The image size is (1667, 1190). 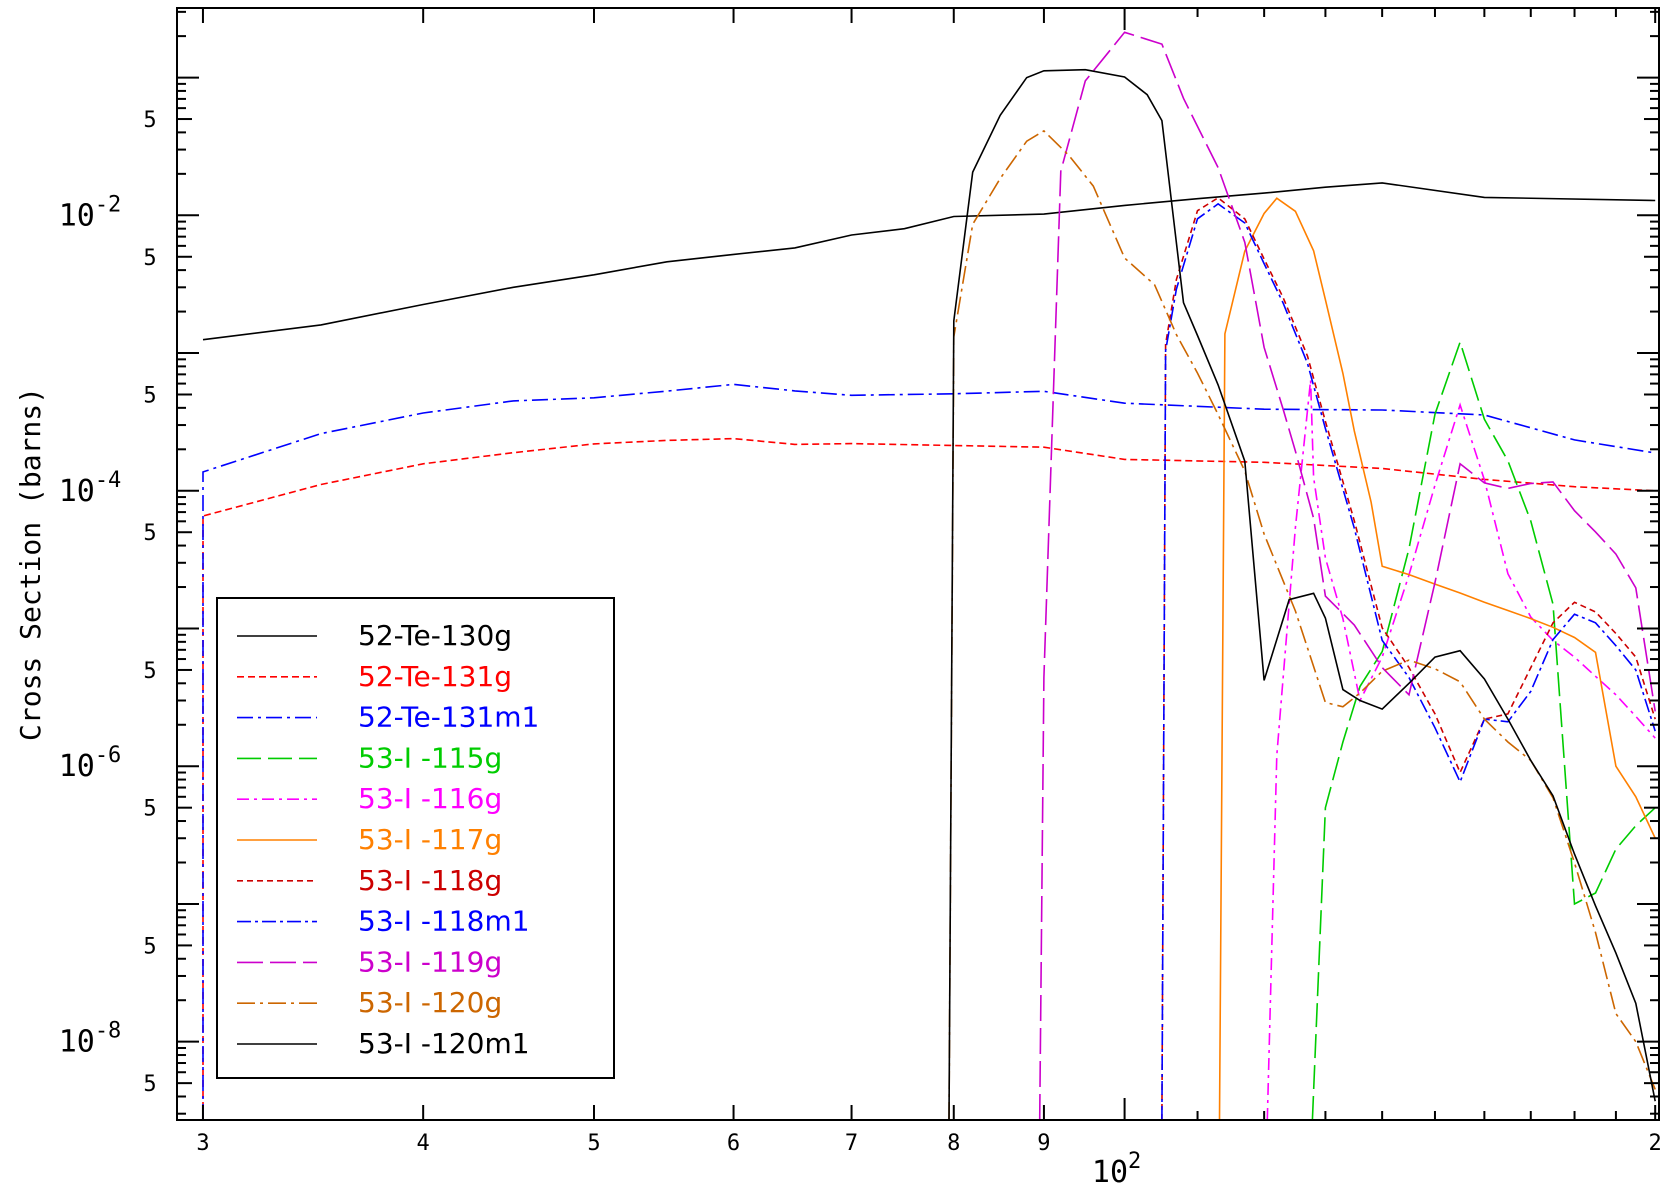 I want to click on y-decade-label: 10-4, so click(x=90, y=488).